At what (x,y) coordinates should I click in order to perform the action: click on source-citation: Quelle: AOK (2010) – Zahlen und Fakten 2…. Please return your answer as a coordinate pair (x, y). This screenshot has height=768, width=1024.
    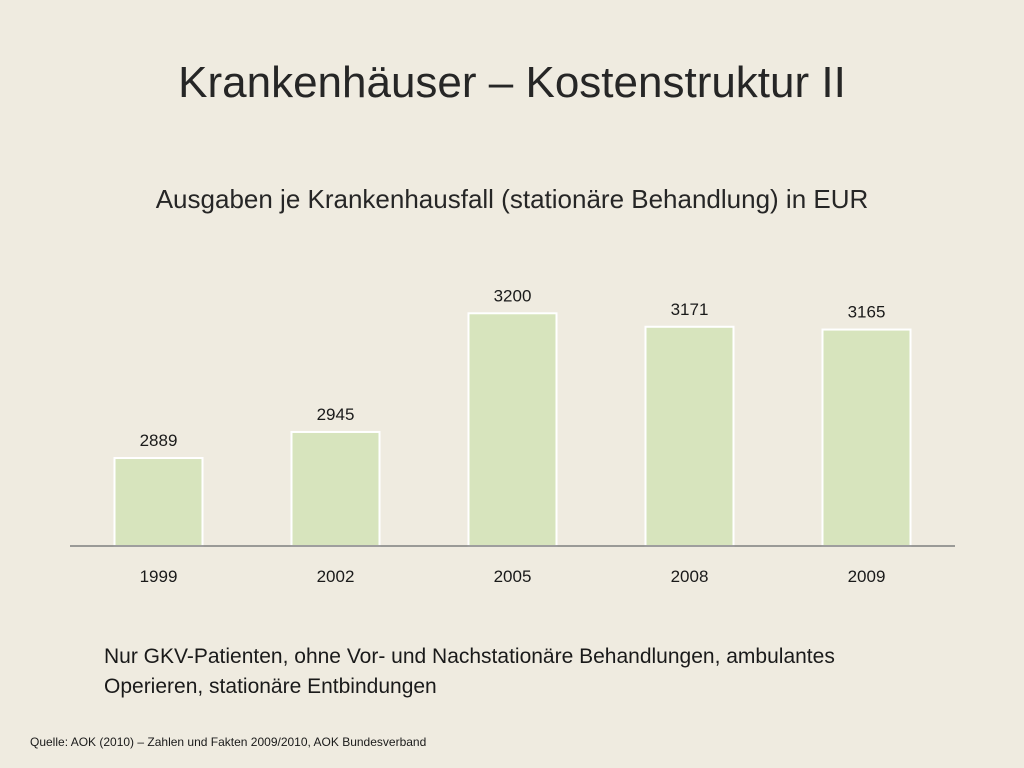
    Looking at the image, I should click on (228, 742).